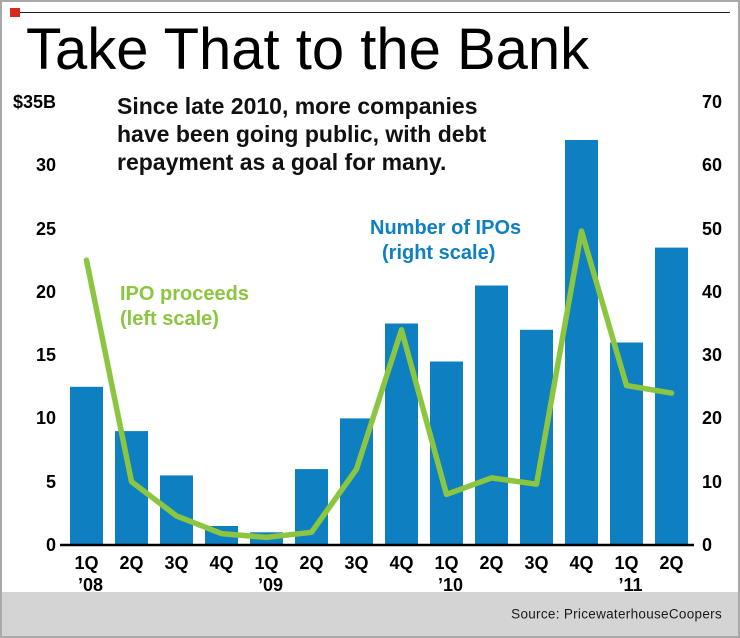  I want to click on right-axis-tick: 10, so click(712, 481).